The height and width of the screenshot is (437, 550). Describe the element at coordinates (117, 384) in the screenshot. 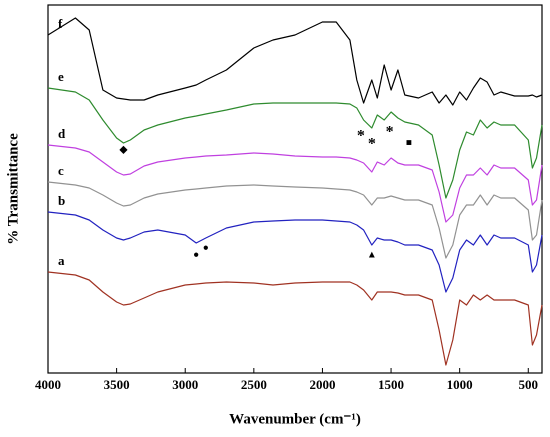

I see `x-tick-label: 3500` at that location.